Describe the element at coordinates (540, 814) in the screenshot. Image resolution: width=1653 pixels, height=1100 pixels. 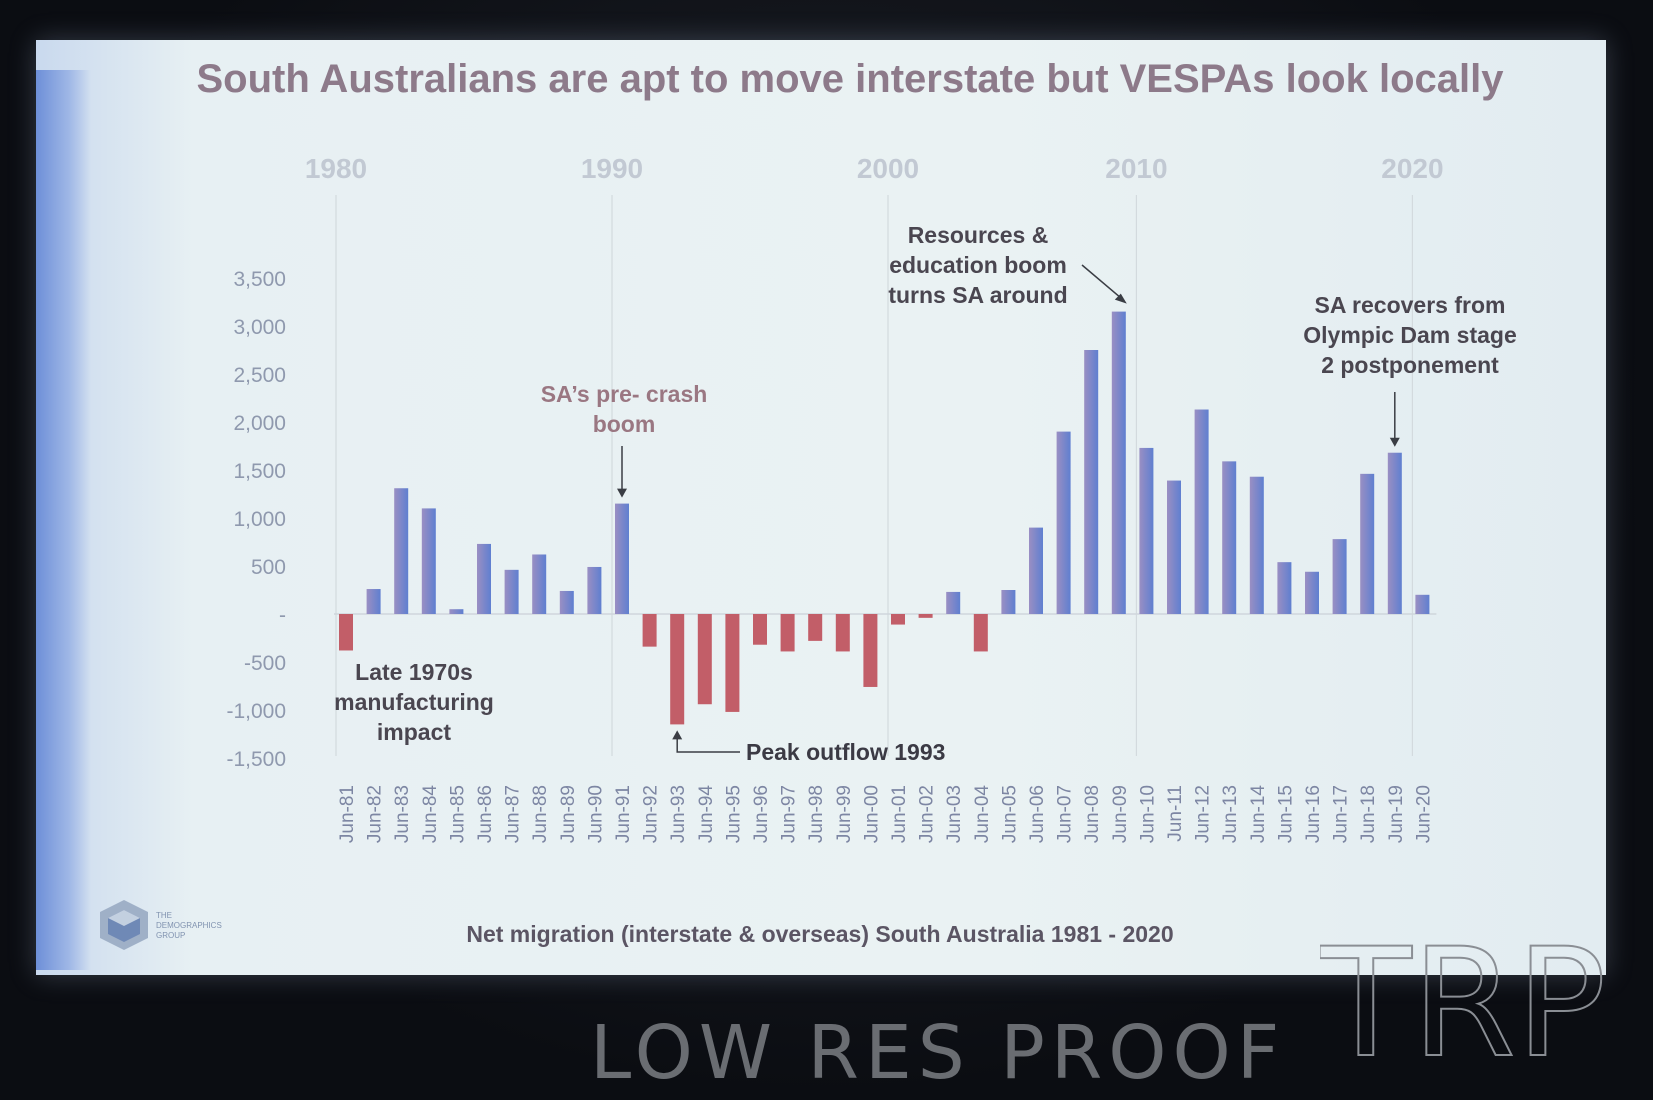
I see `x-tick-label: Jun-88` at that location.